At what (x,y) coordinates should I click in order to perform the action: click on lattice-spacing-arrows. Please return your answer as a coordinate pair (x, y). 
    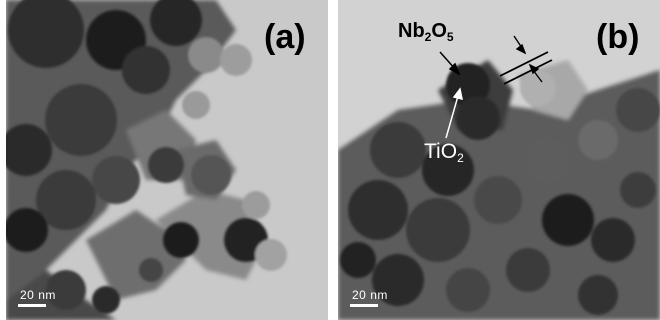
    Looking at the image, I should click on (528, 59).